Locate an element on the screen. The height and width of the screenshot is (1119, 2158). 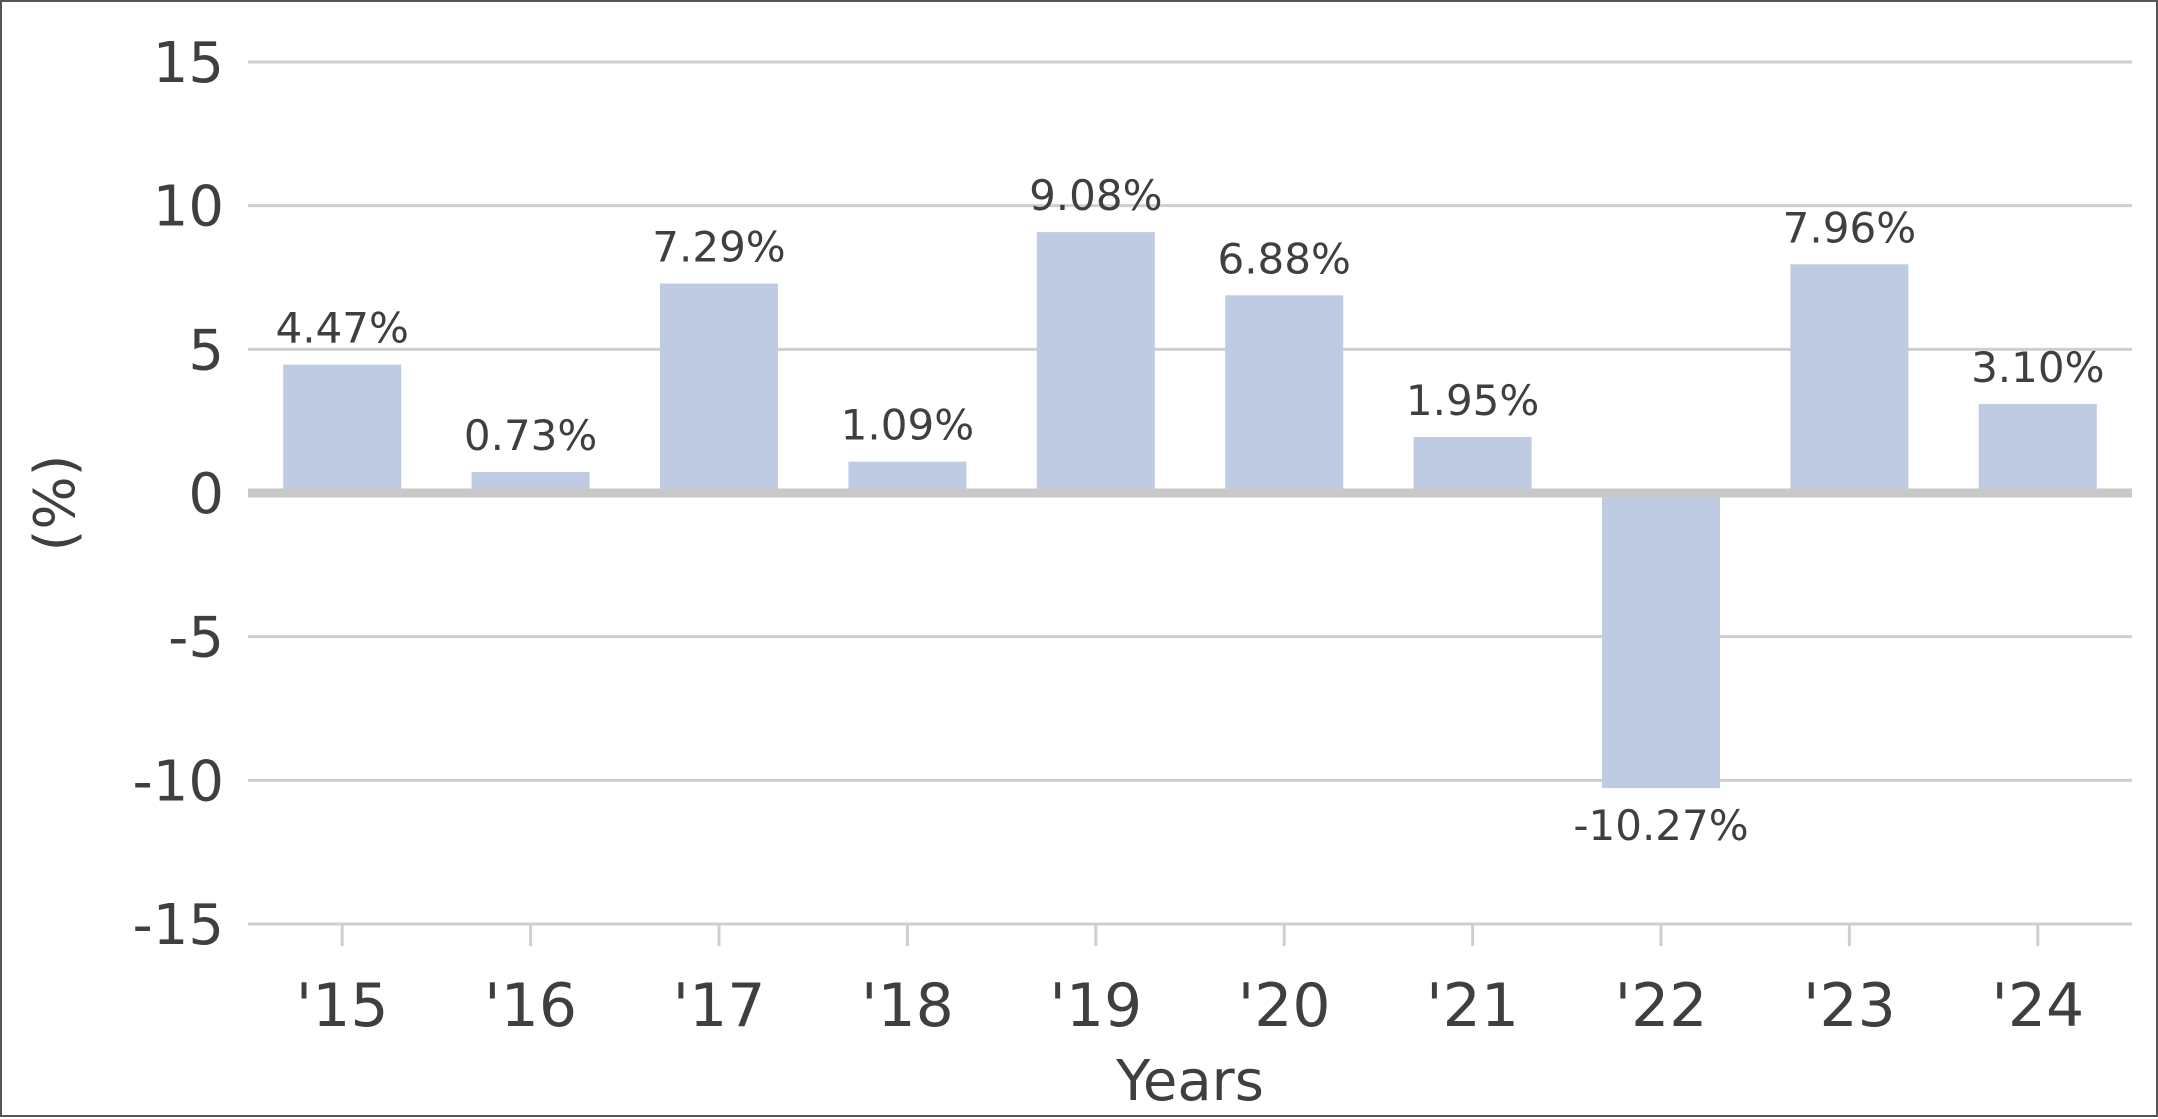
x-tick-label: '22 is located at coordinates (1661, 1006).